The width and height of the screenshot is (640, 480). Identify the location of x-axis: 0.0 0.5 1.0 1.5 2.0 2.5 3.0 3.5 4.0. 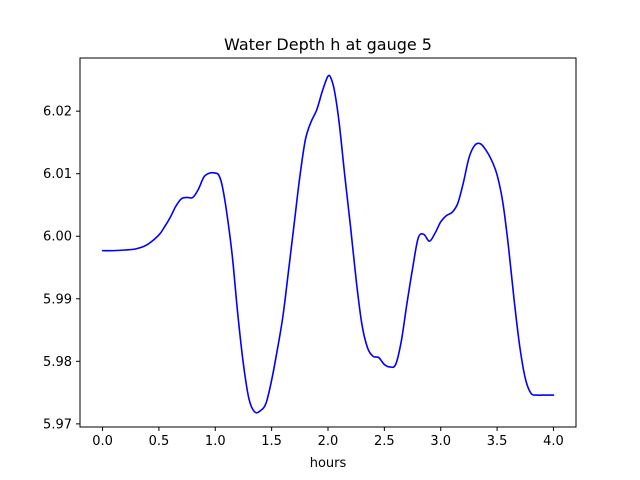
(328, 438).